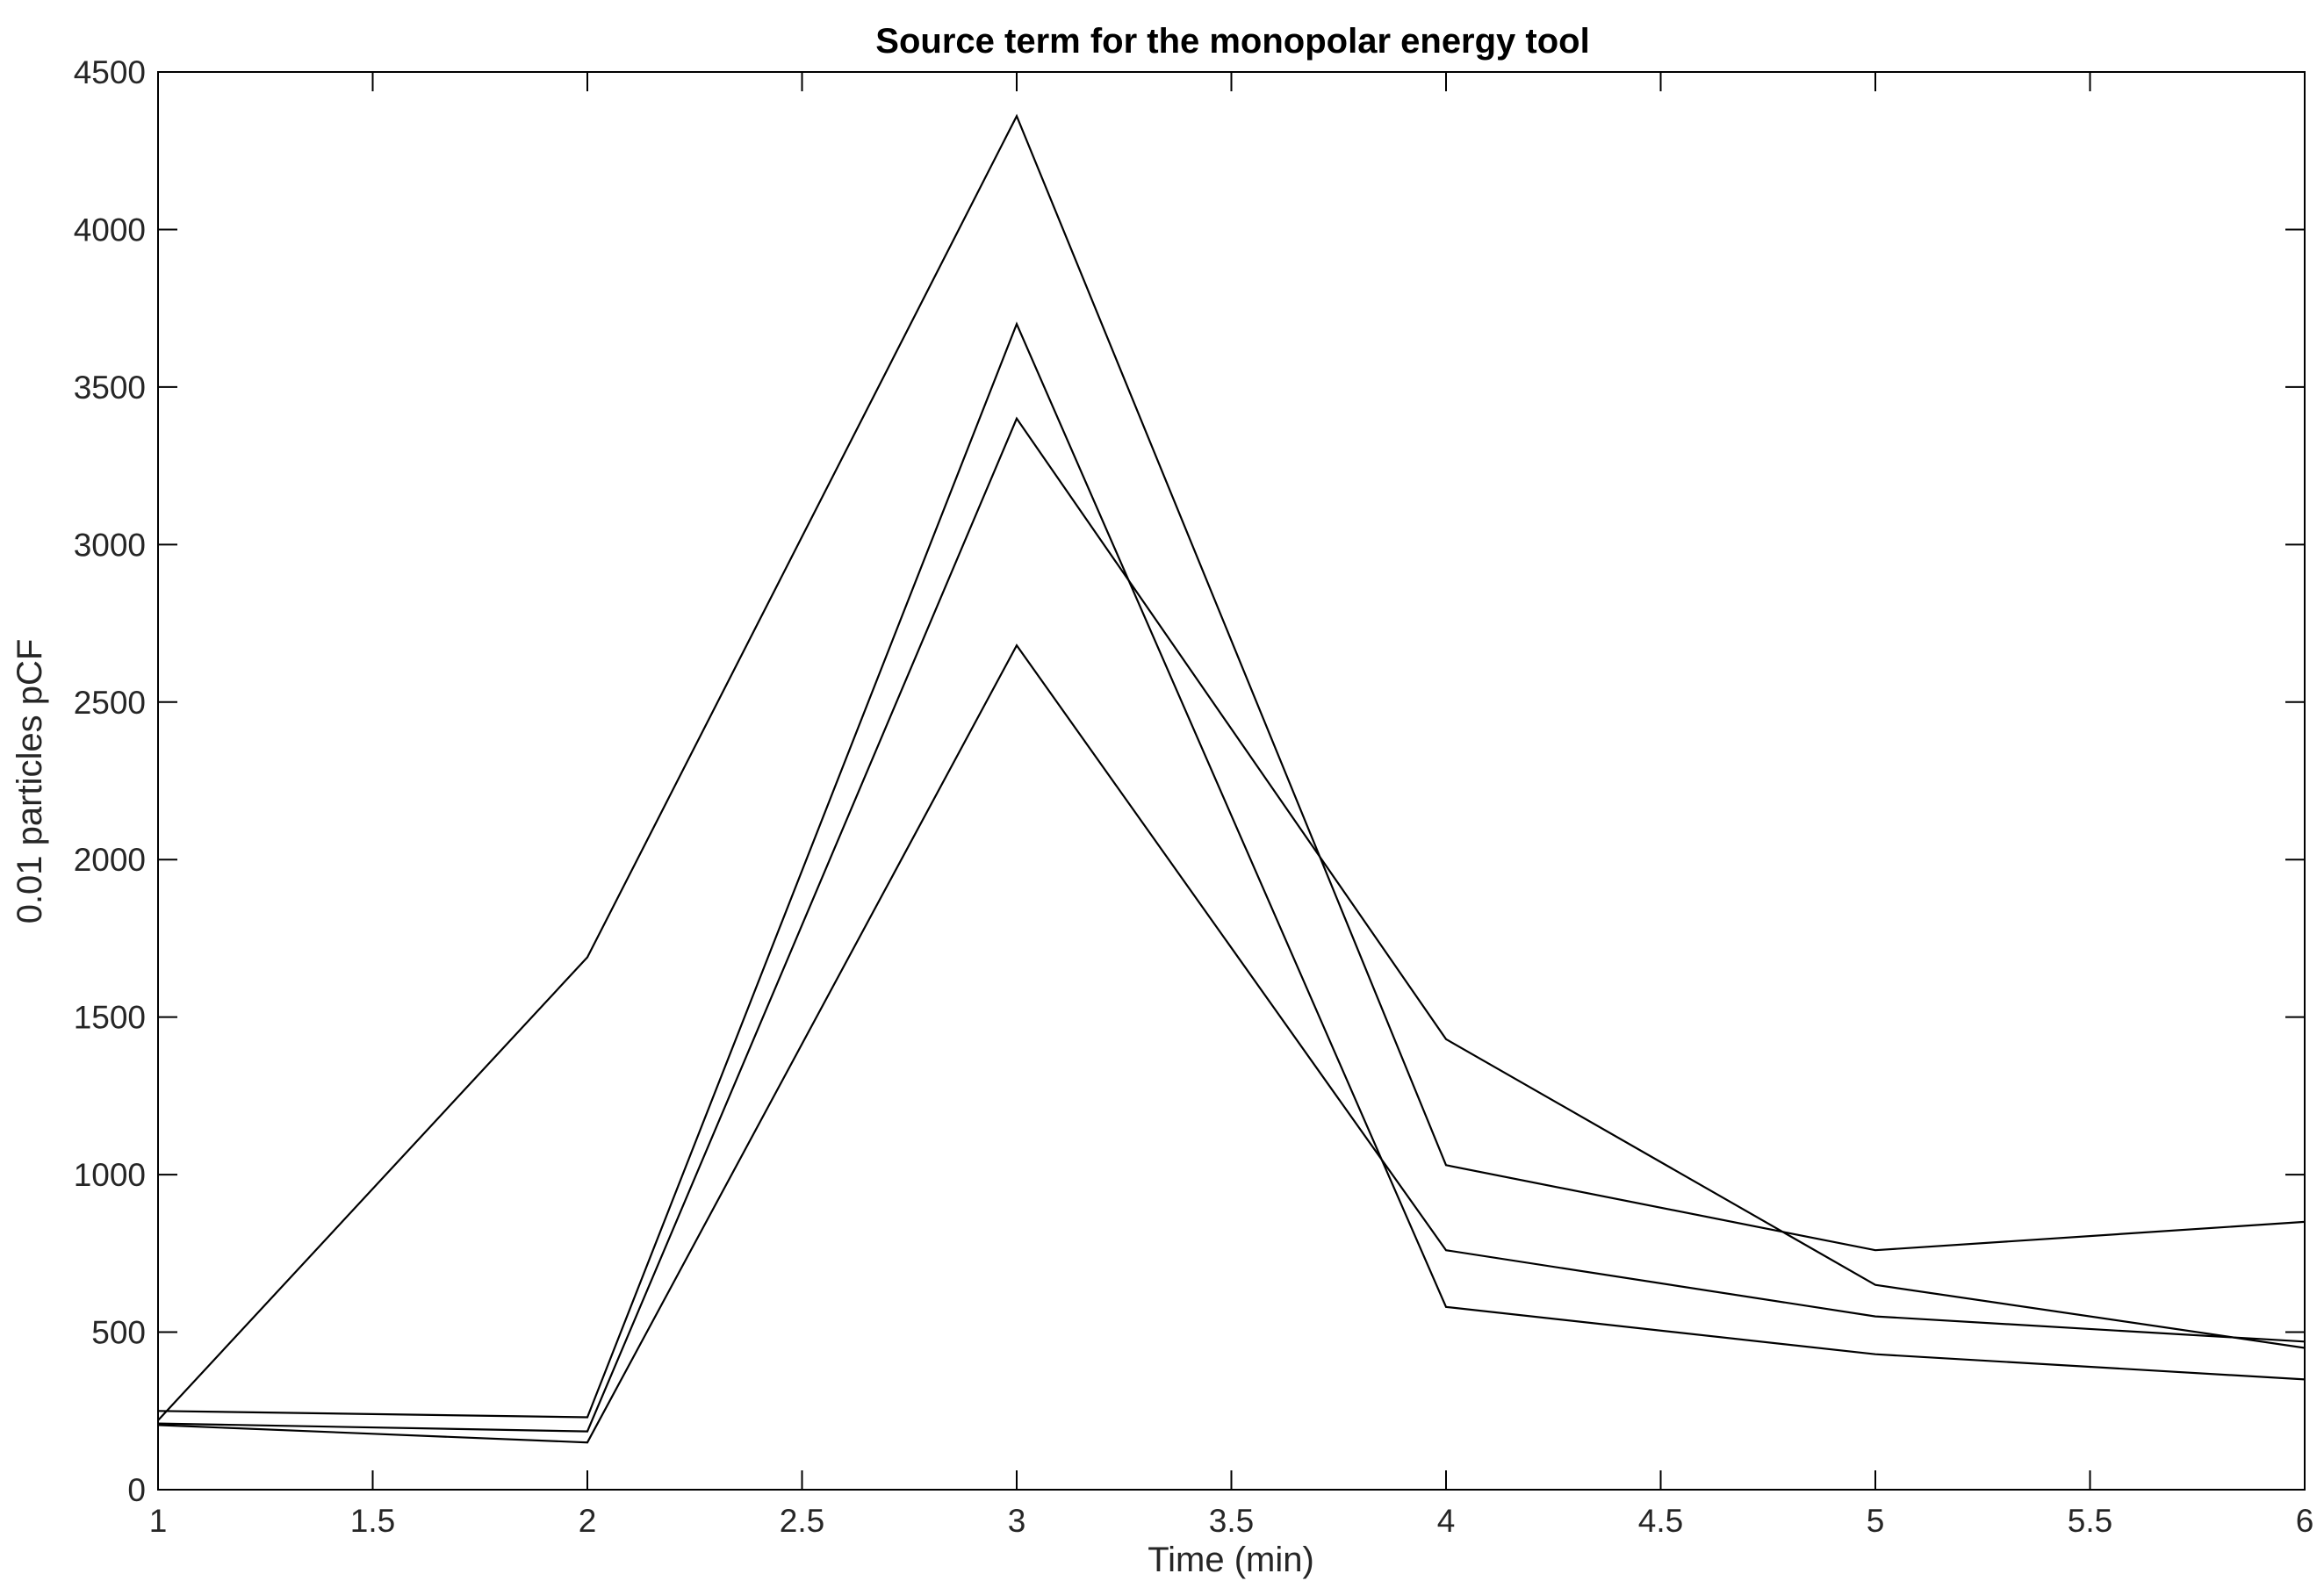 This screenshot has width=2324, height=1588. Describe the element at coordinates (372, 1521) in the screenshot. I see `x-tick-label: 1.5` at that location.